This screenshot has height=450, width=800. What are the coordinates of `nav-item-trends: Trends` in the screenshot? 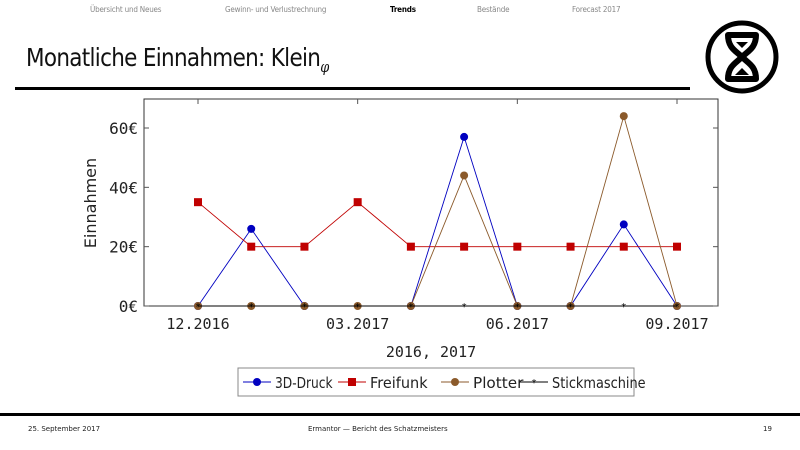 It's located at (403, 9).